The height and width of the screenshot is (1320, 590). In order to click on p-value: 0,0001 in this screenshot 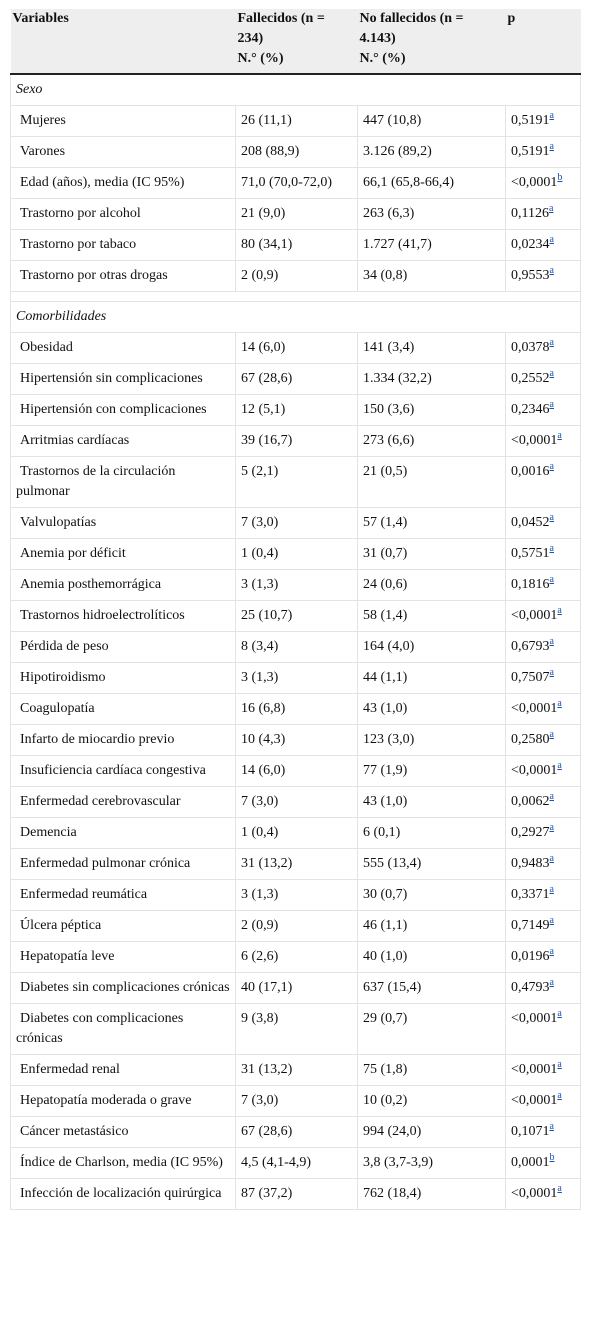, I will do `click(530, 1162)`.